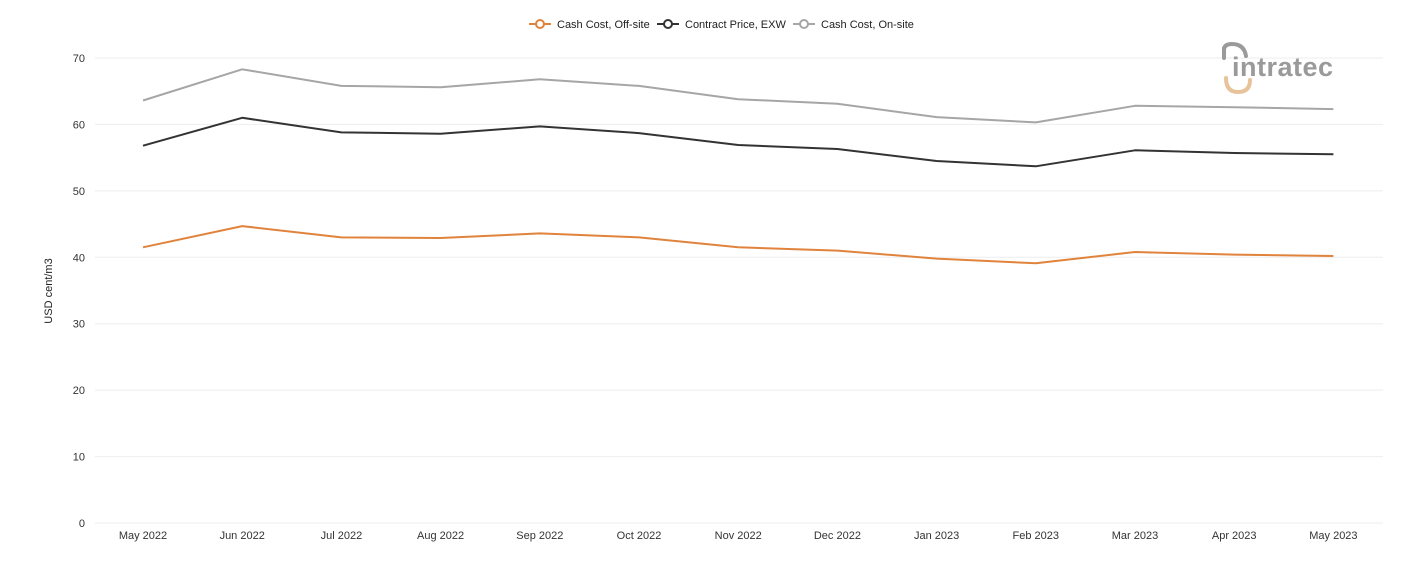 Image resolution: width=1401 pixels, height=561 pixels. What do you see at coordinates (79, 458) in the screenshot?
I see `y-tick-label: 10` at bounding box center [79, 458].